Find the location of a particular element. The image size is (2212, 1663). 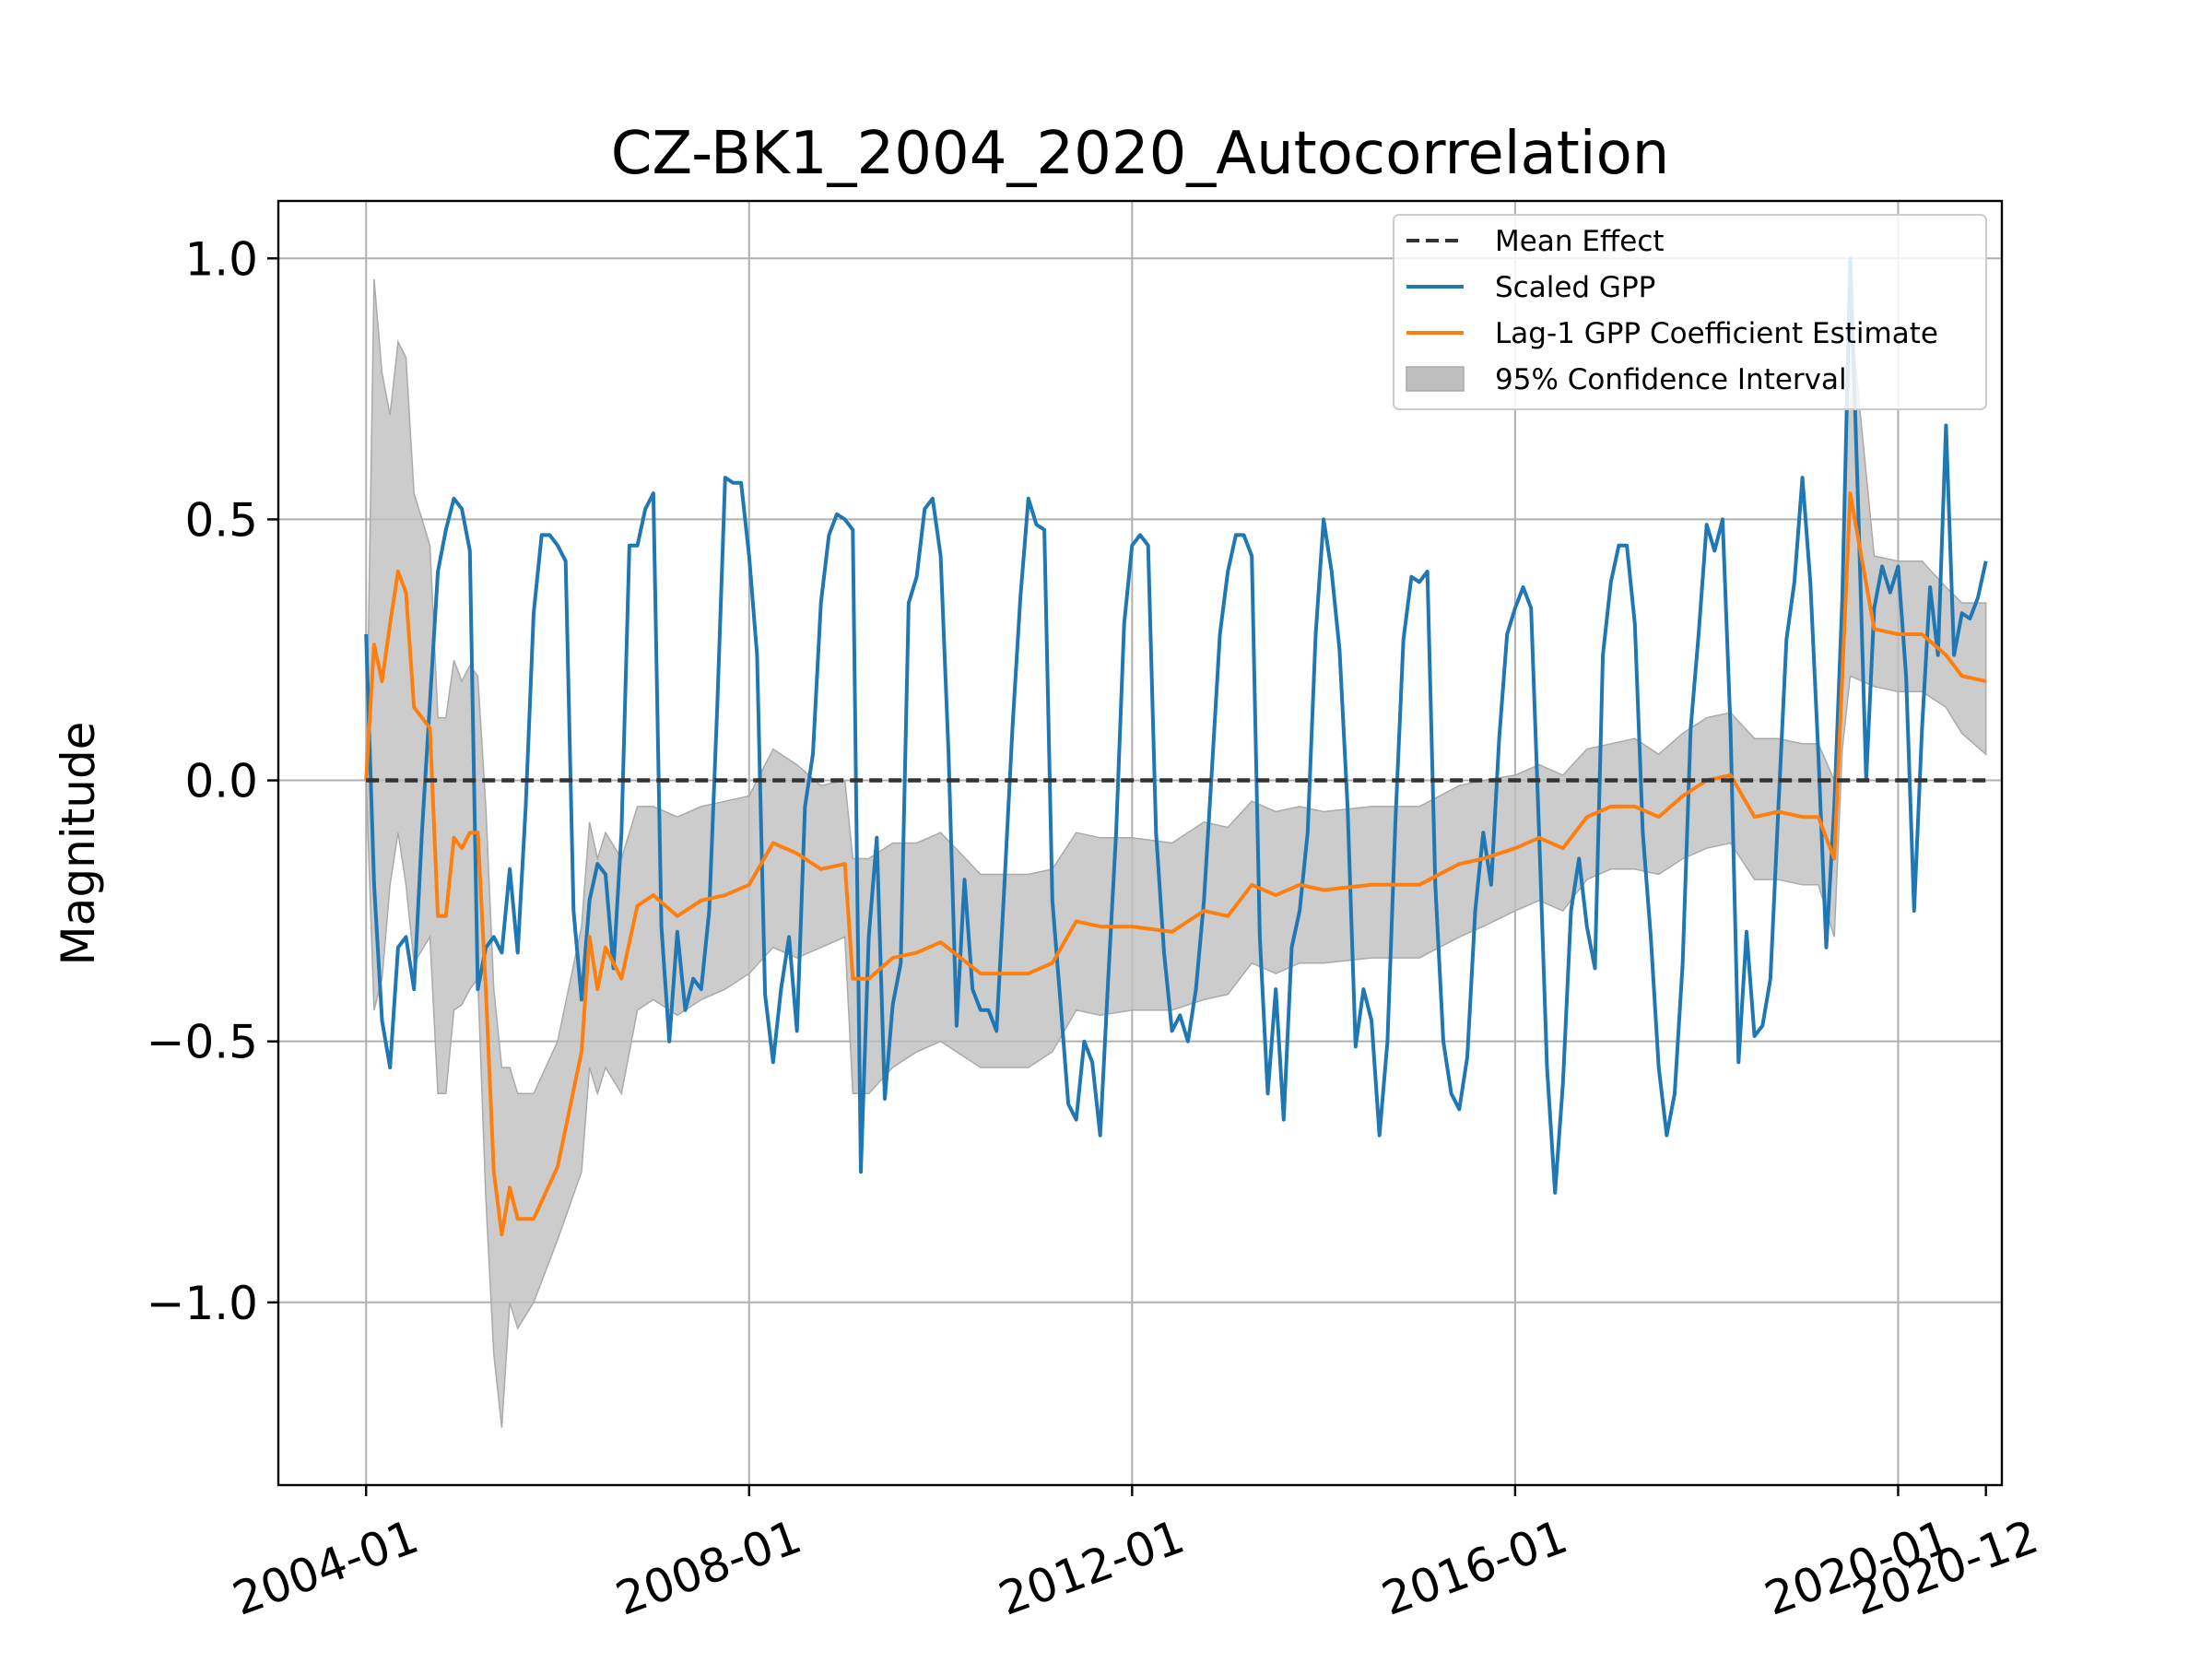

legend-label: Mean Effect is located at coordinates (1580, 241).